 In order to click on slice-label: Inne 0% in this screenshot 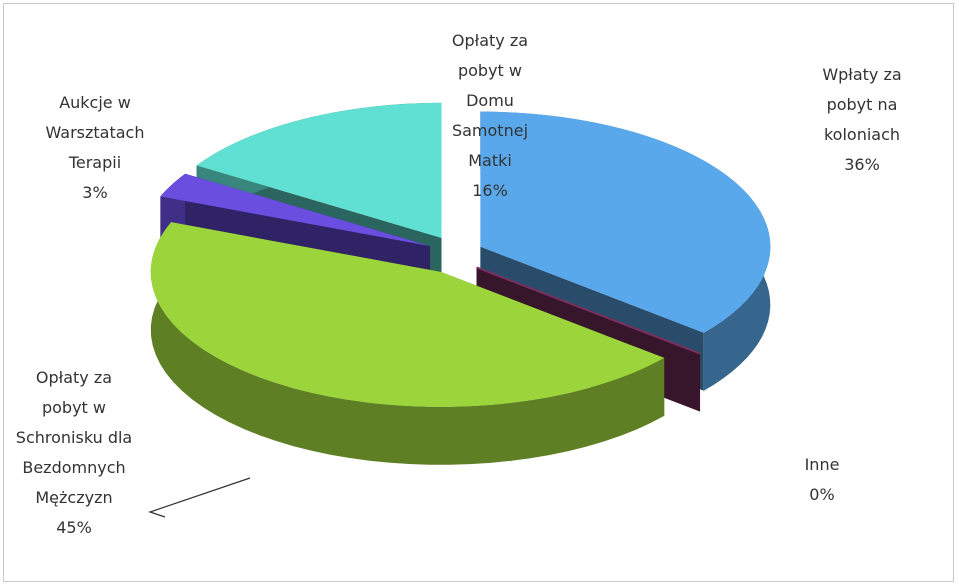, I will do `click(822, 480)`.